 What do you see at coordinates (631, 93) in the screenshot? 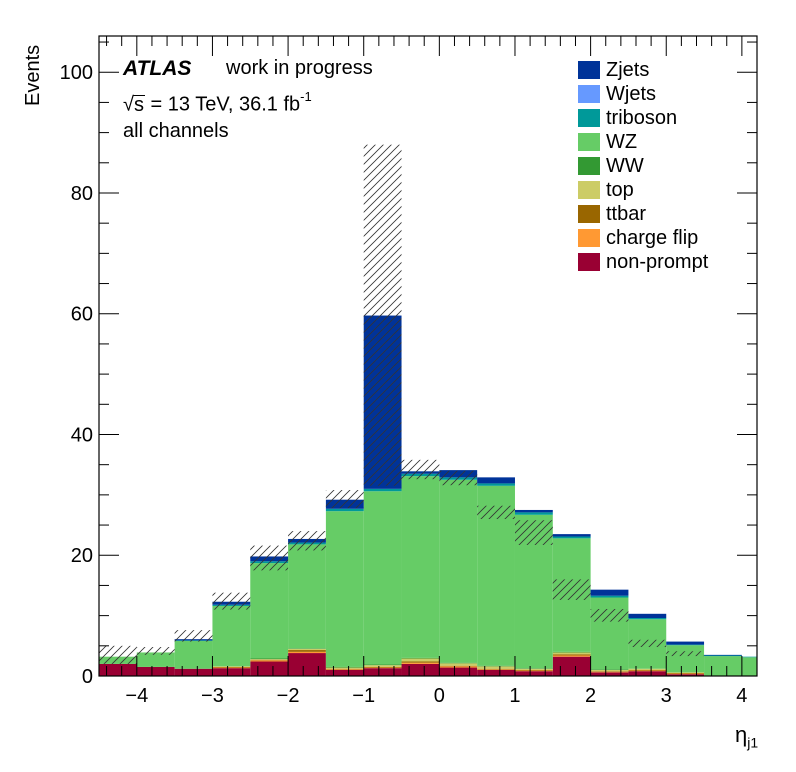
I see `legend-label: Wjets` at bounding box center [631, 93].